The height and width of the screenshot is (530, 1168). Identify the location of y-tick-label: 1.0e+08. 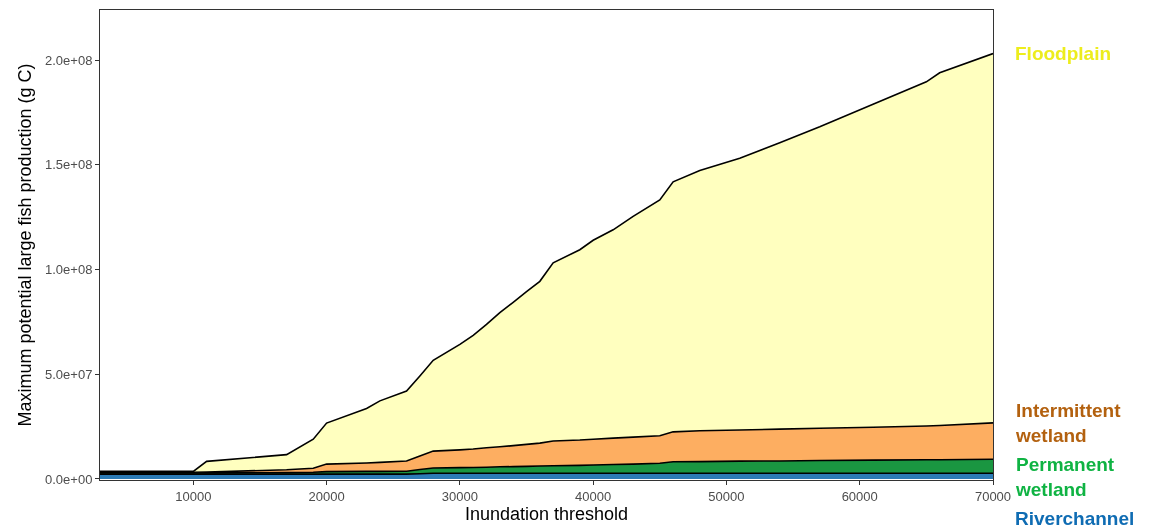
(69, 270).